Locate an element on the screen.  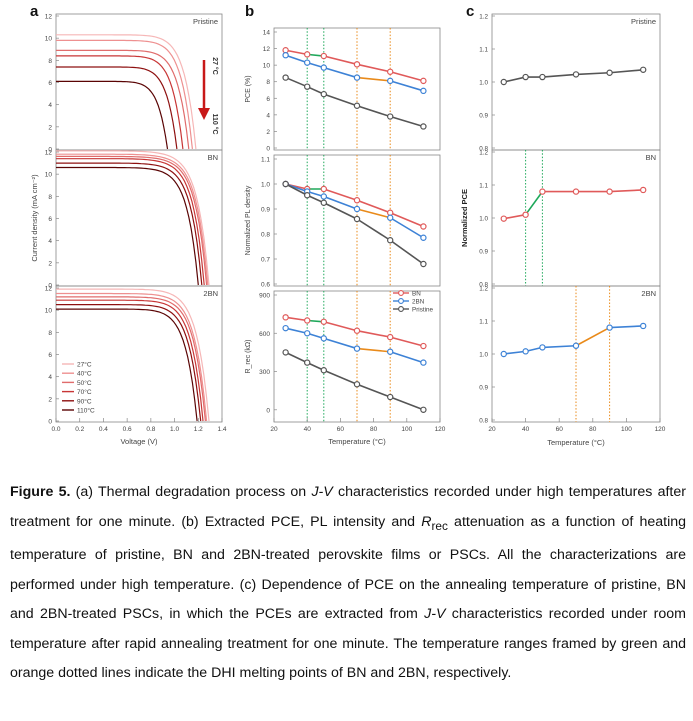
panel-b-legend-label: 2BN is located at coordinates (418, 302).